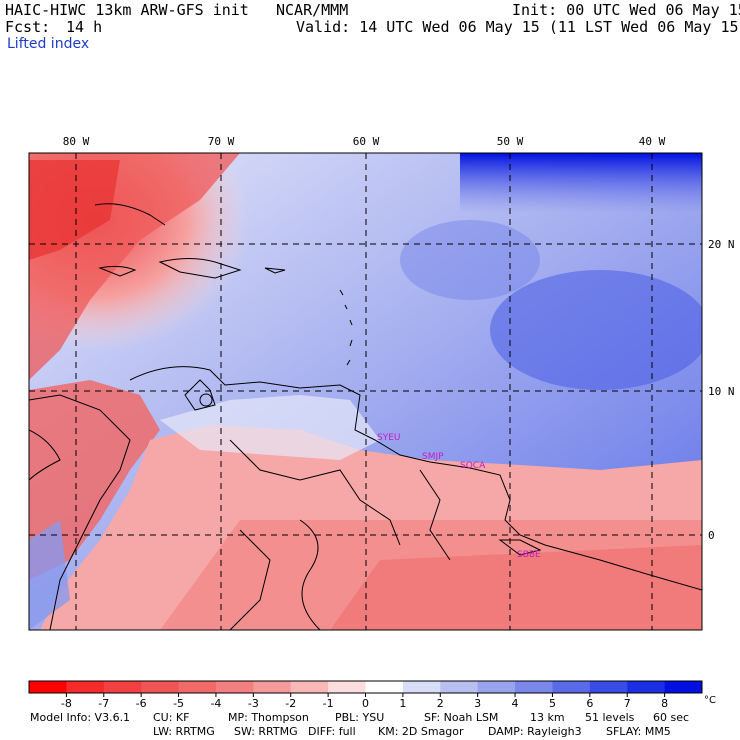 Image resolution: width=740 pixels, height=740 pixels. I want to click on colorbar-tick-label: -1, so click(328, 703).